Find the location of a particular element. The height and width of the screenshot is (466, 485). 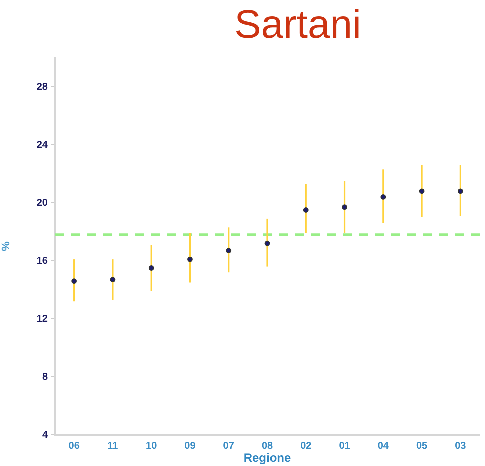

x-tick-label: 03 is located at coordinates (461, 446).